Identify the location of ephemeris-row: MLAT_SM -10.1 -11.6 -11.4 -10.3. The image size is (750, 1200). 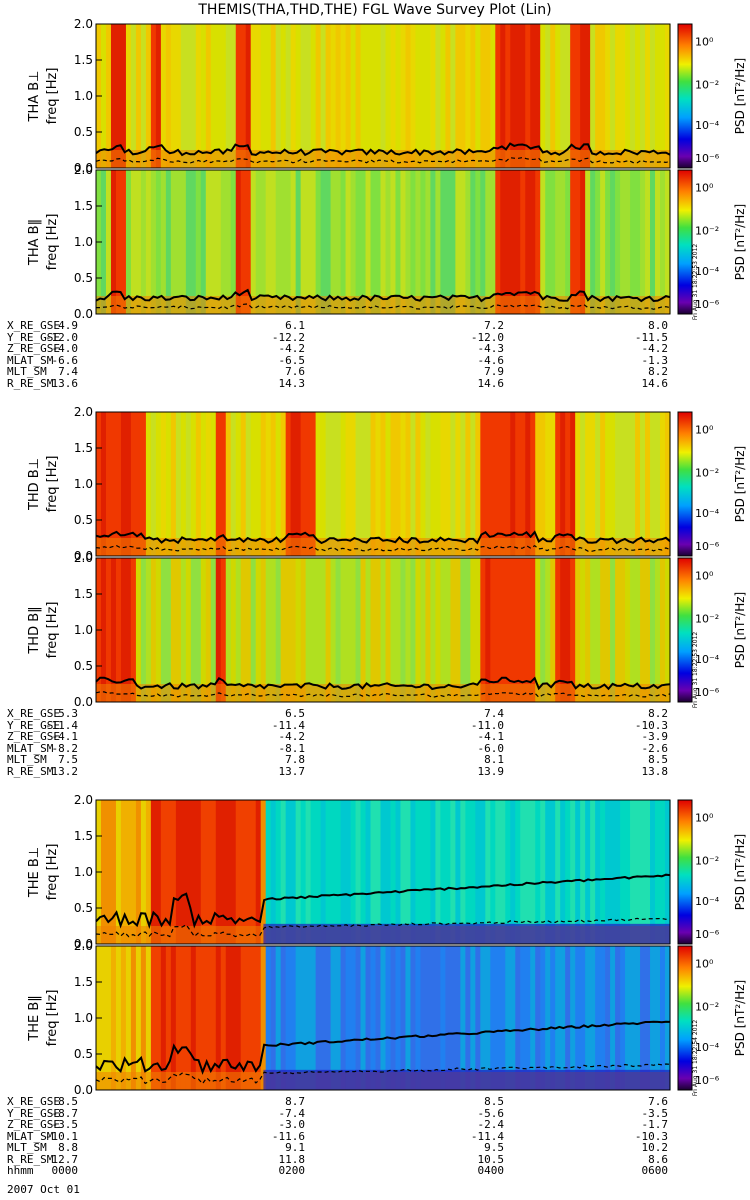
(375, 1136).